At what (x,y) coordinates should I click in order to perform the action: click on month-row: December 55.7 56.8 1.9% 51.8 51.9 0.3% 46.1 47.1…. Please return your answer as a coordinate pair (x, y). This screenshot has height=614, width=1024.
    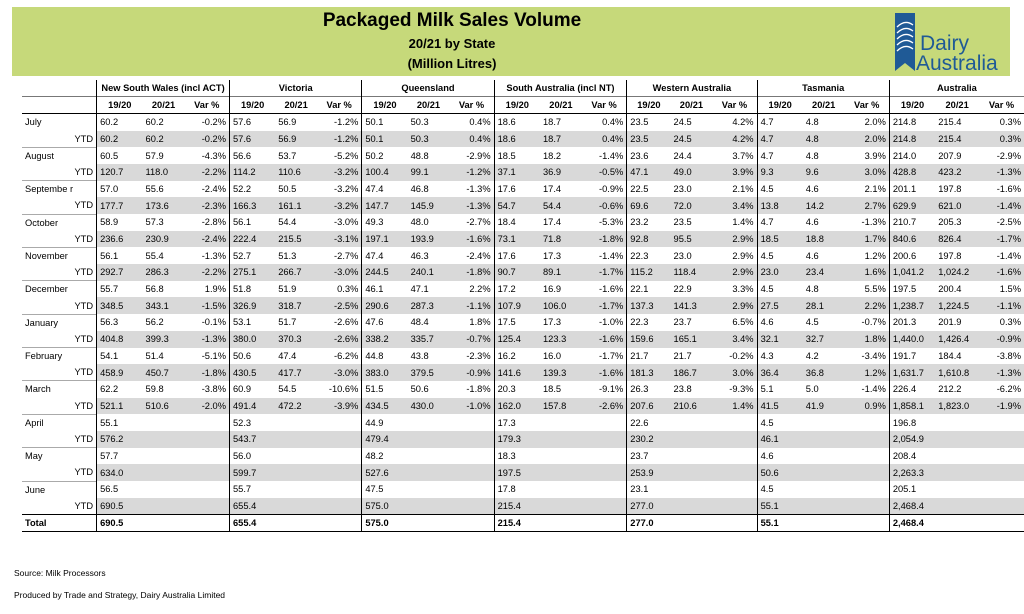
    Looking at the image, I should click on (523, 289).